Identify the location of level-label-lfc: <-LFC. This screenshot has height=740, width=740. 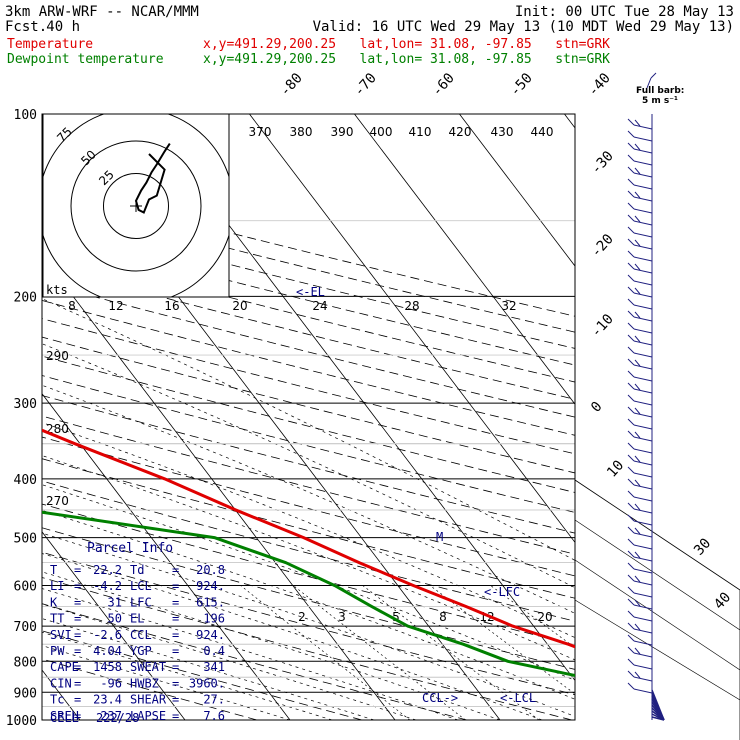
(502, 592).